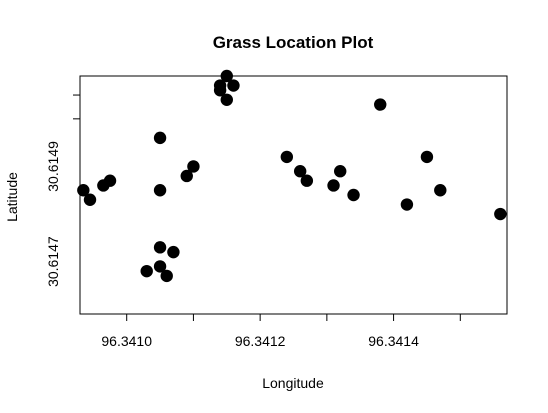  What do you see at coordinates (63, 190) in the screenshot?
I see `y-axis: 30.6149 30.6147` at bounding box center [63, 190].